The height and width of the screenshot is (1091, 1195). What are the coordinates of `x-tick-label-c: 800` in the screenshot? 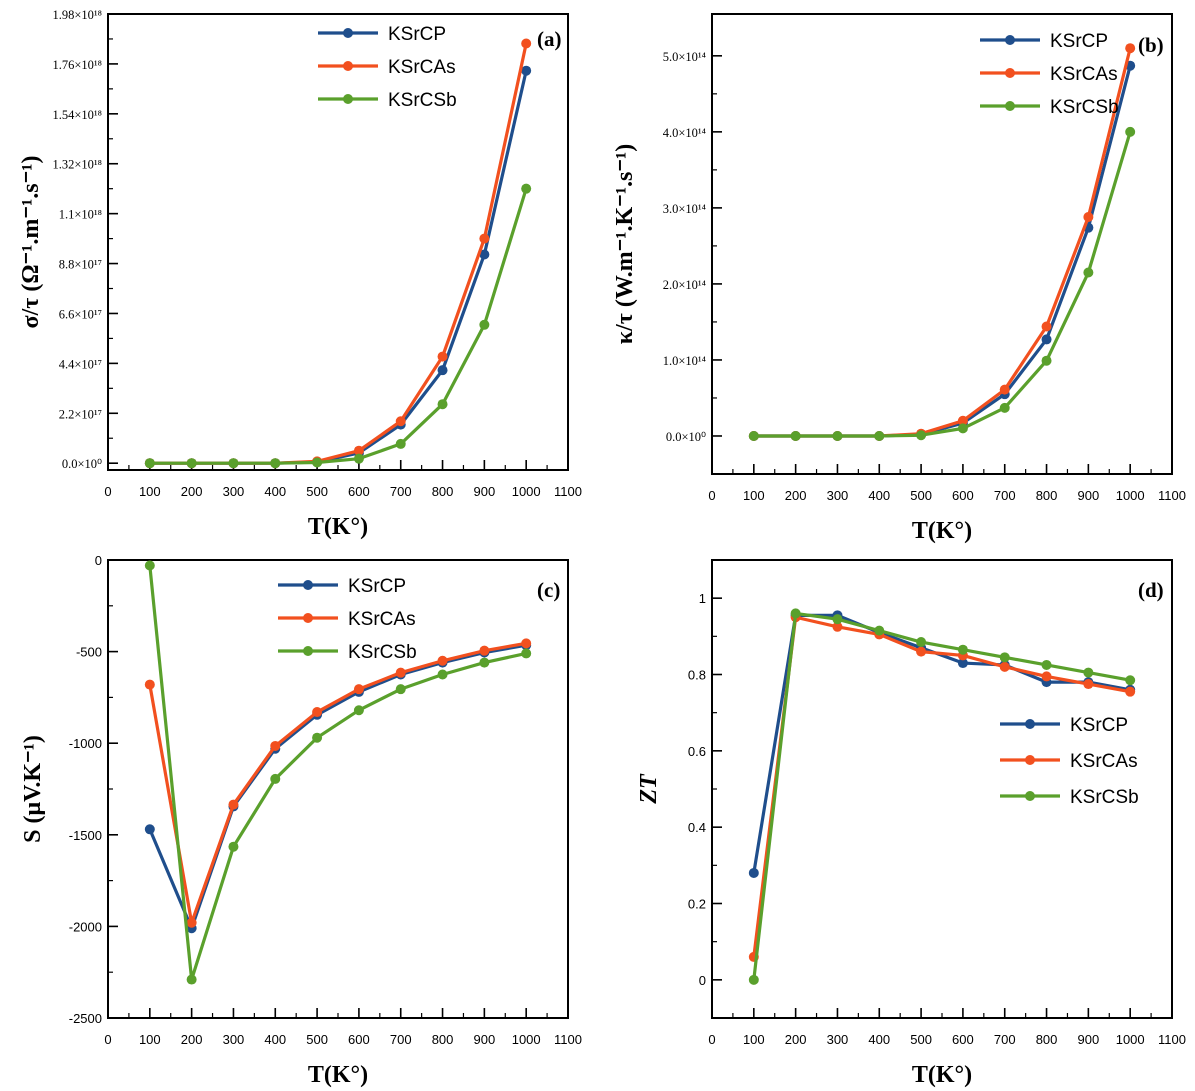 It's located at (443, 1039).